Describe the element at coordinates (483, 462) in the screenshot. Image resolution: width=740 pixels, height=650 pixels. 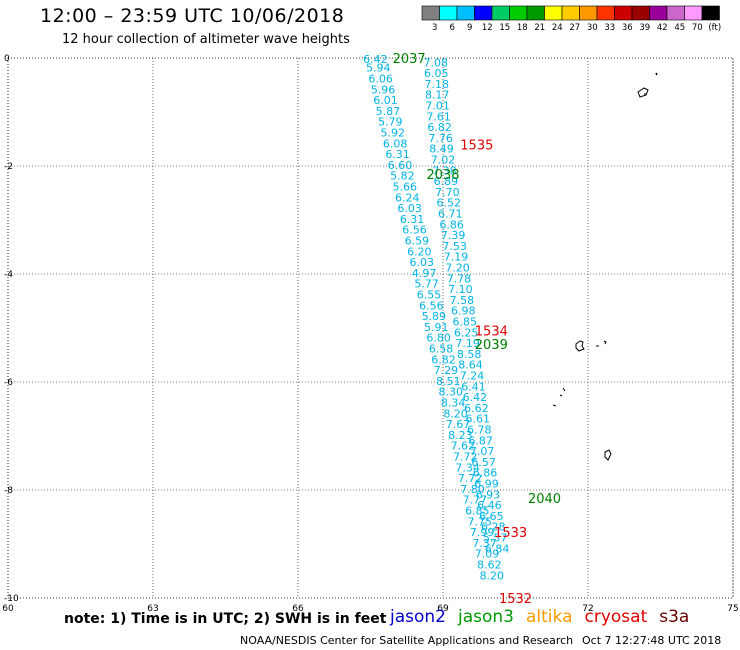
I see `swh-value-label: 6.57` at that location.